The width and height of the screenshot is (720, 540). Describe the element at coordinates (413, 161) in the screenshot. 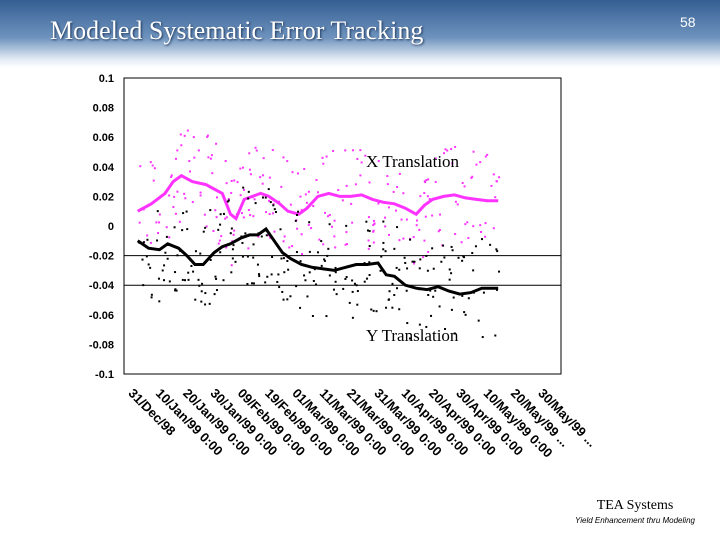

I see `annotation-x-translation: X Translation` at that location.